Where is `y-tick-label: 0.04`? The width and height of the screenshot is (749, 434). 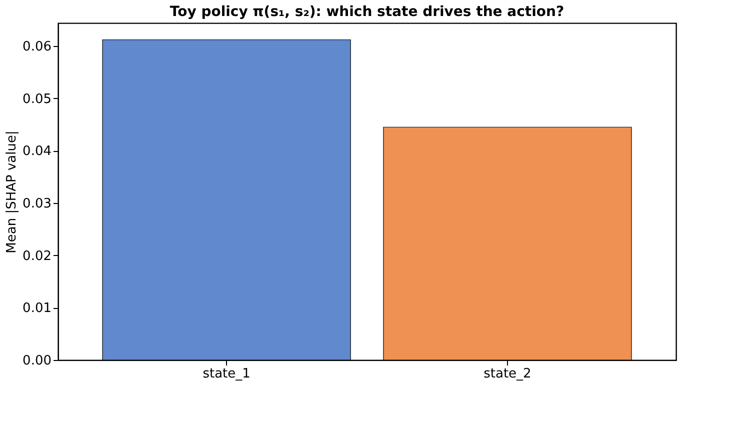 y-tick-label: 0.04 is located at coordinates (37, 152).